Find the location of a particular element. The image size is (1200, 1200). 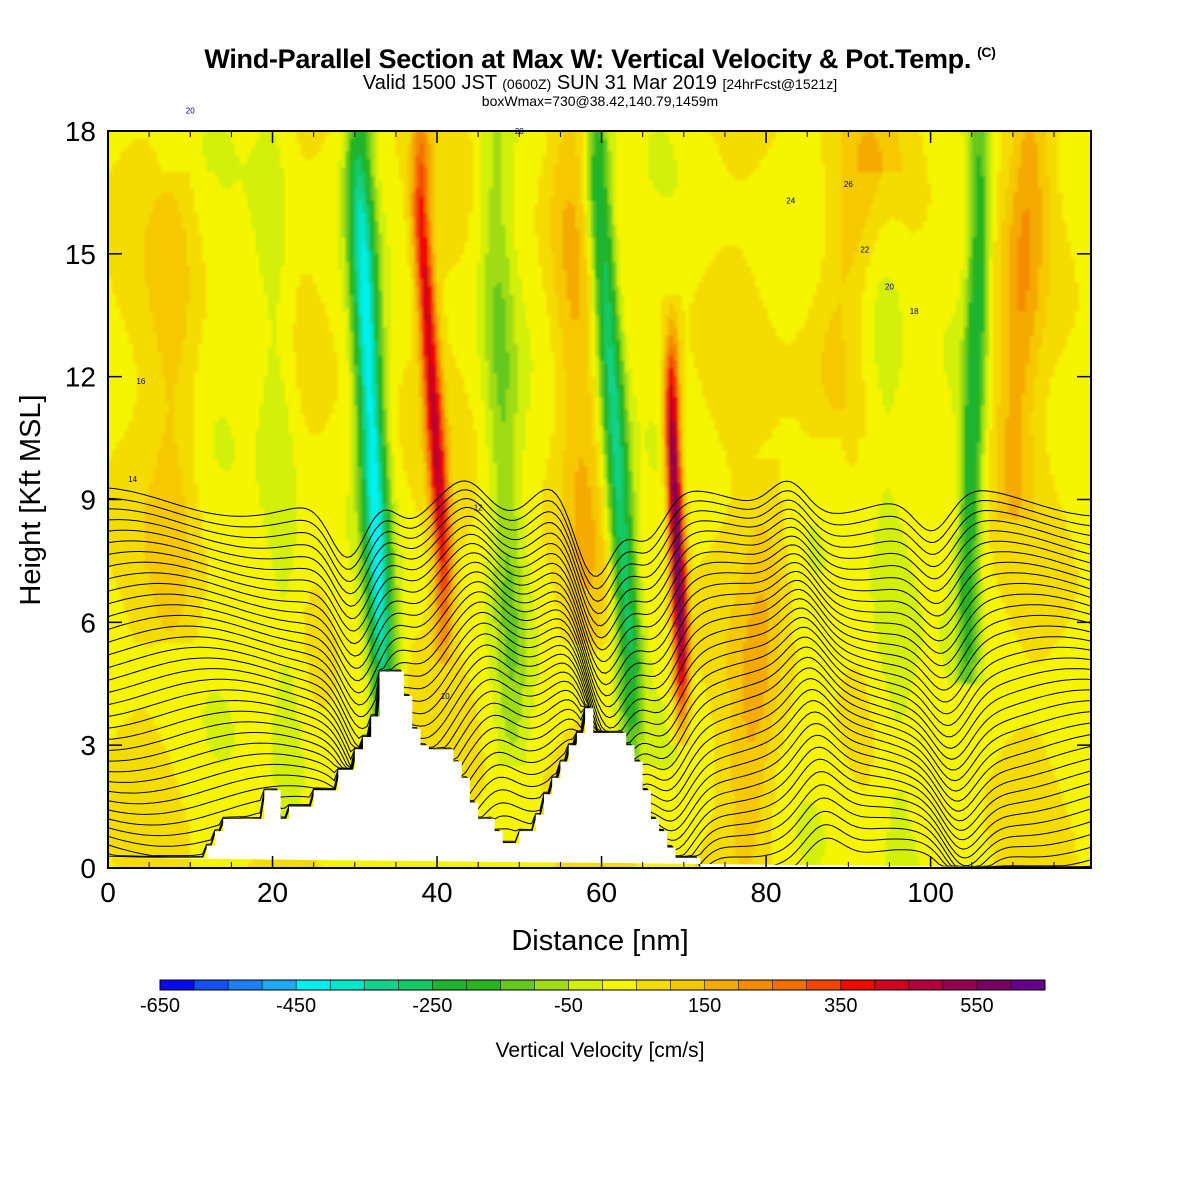

colorbar-tick-label: 150 is located at coordinates (704, 1006).